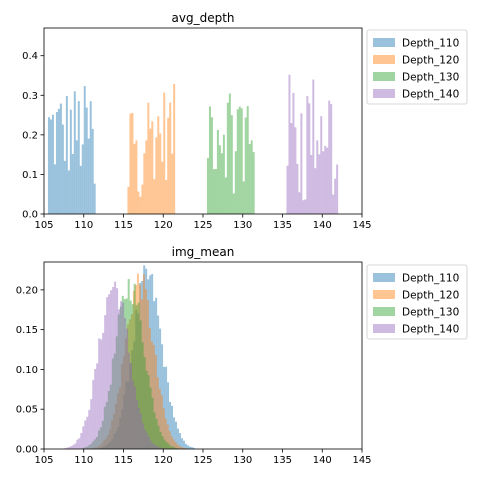  Describe the element at coordinates (430, 279) in the screenshot. I see `legend-label: Depth_110` at that location.